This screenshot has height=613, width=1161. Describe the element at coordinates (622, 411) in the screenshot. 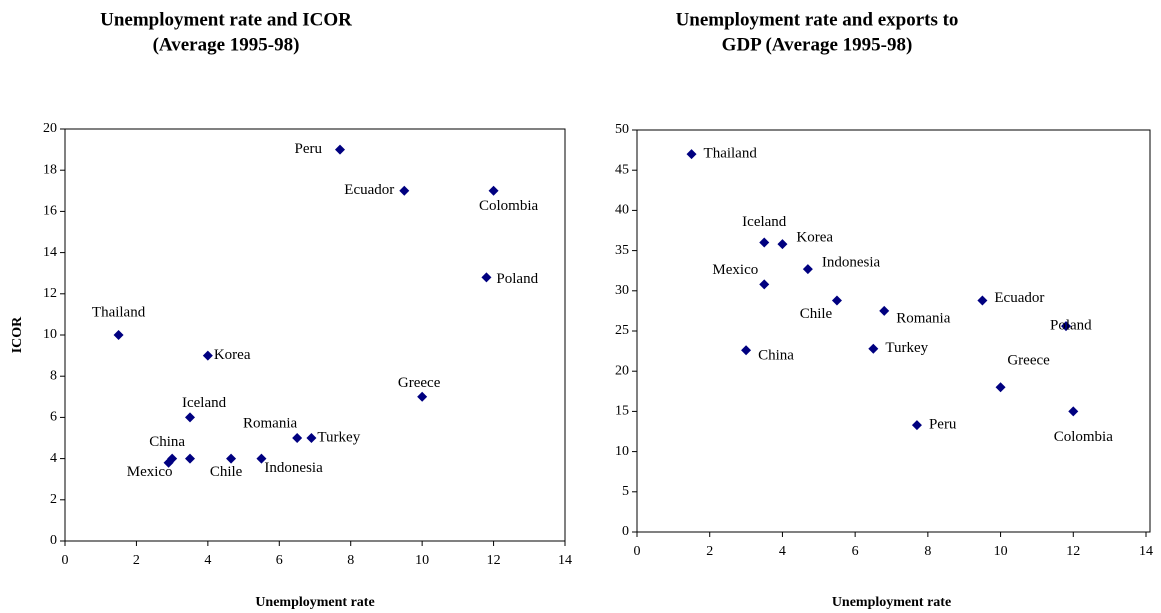

I see `y-tick-label: 15` at that location.